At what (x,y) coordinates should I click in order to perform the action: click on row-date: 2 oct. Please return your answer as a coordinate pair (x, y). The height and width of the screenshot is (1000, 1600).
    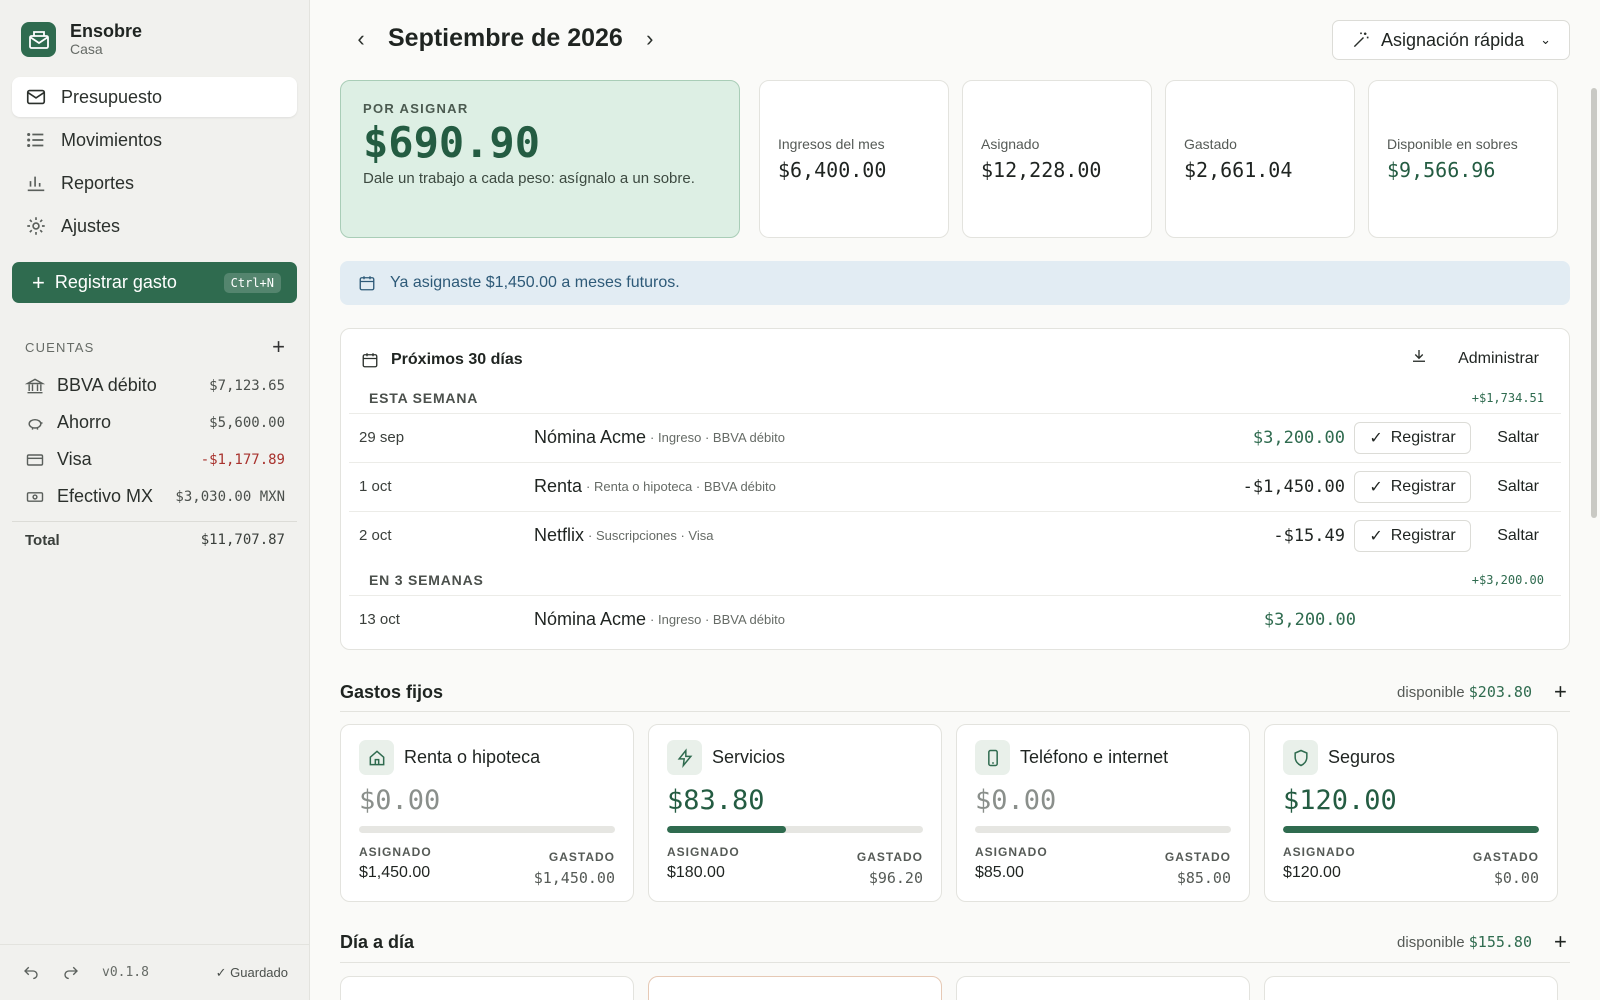
    Looking at the image, I should click on (375, 535).